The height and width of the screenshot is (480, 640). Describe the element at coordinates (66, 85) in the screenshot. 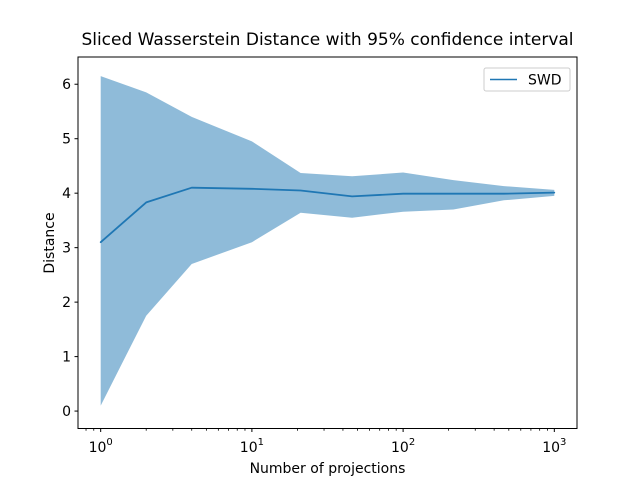

I see `y-tick-label: 6` at that location.